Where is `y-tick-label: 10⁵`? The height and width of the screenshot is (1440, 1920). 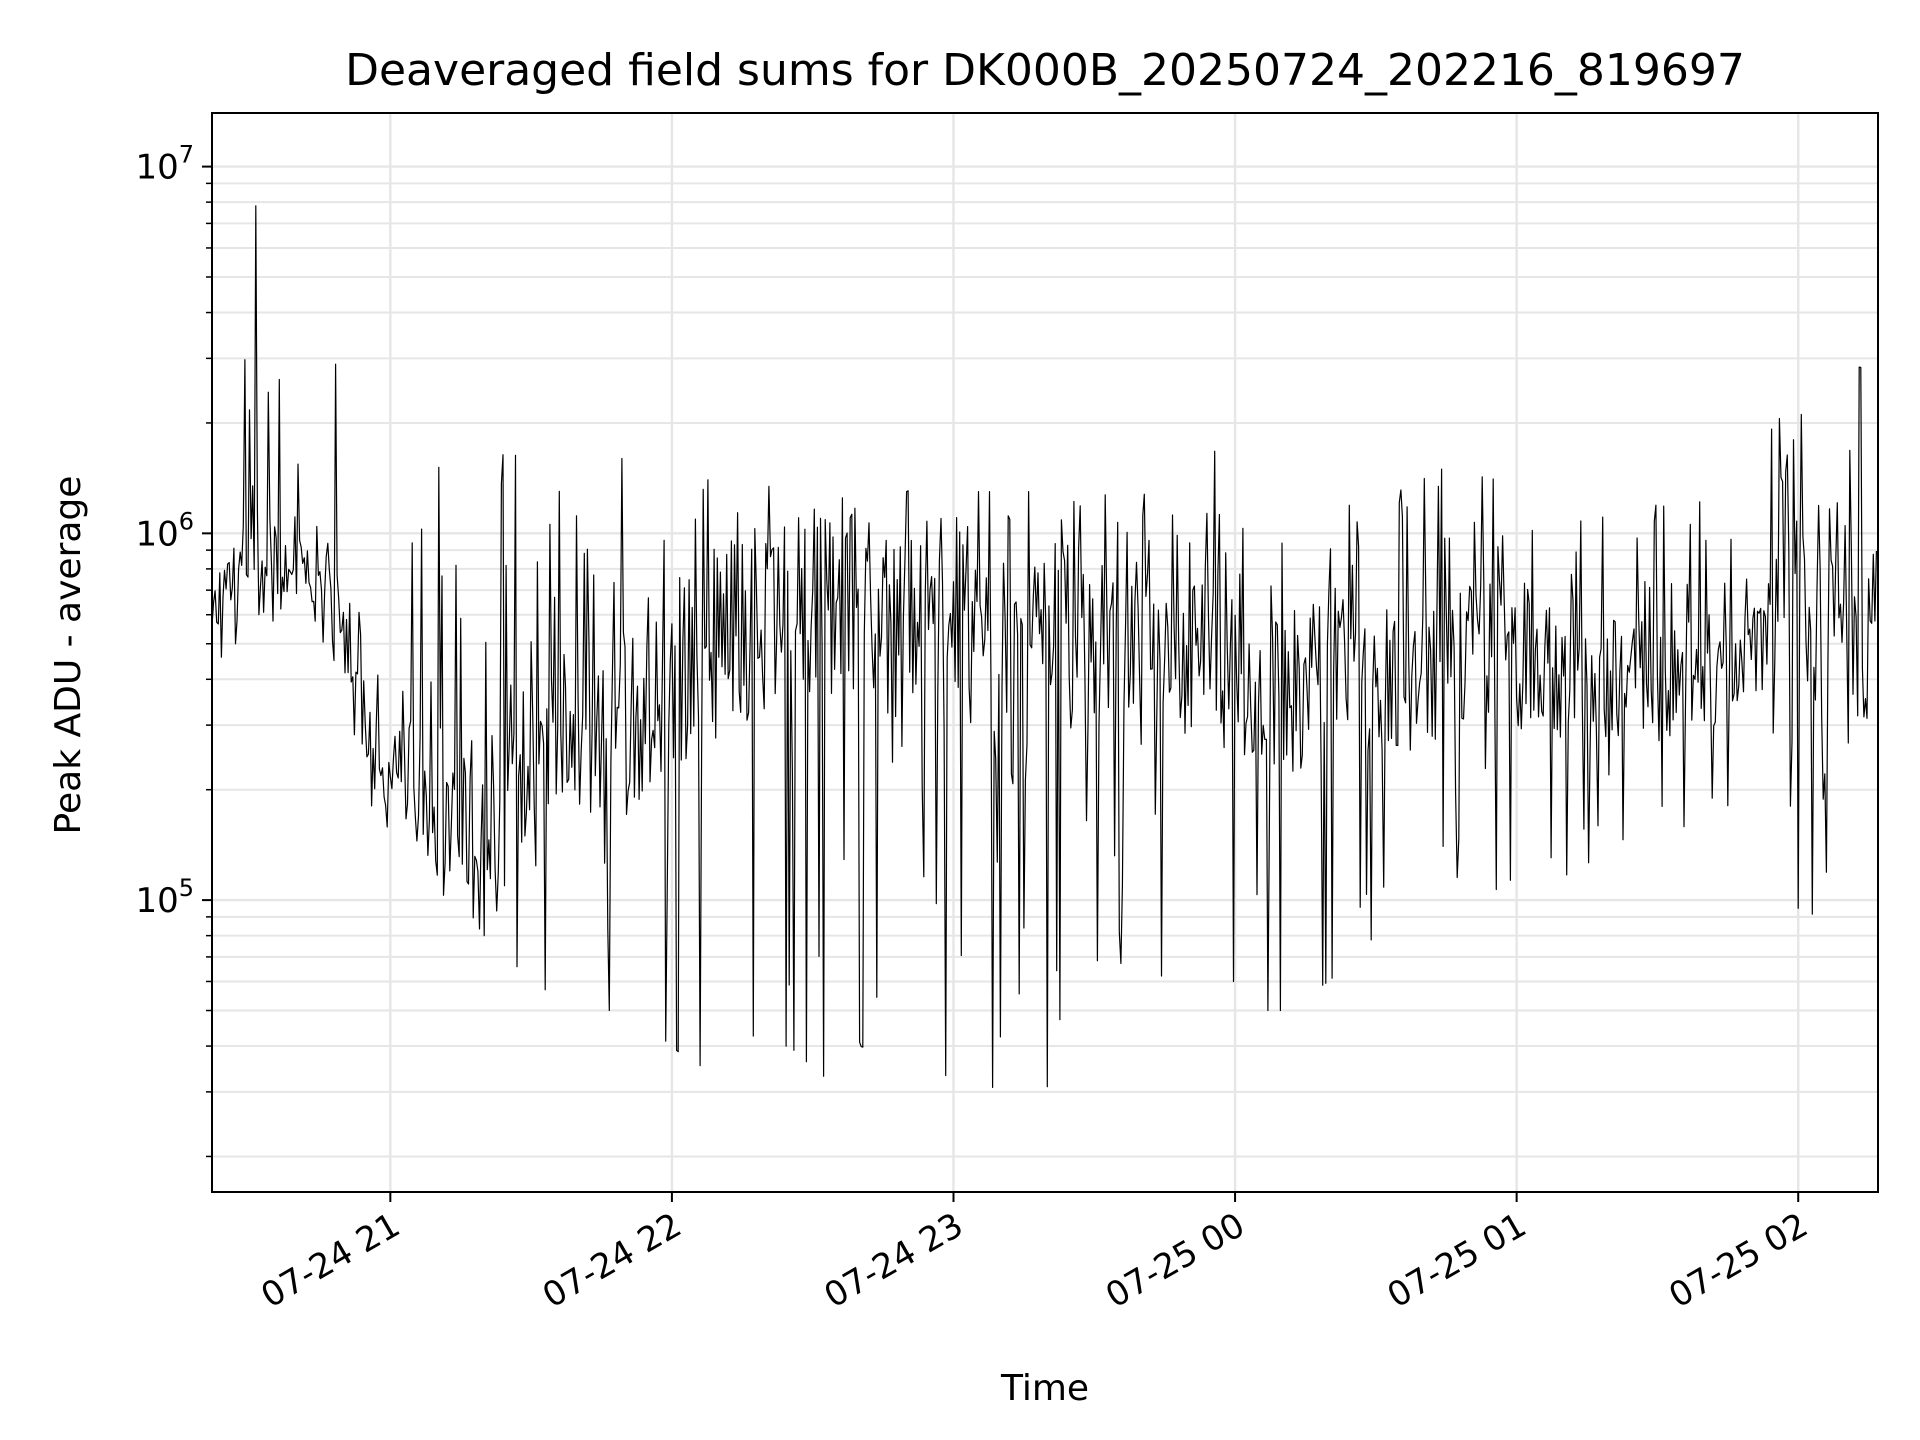
y-tick-label: 10⁵ is located at coordinates (164, 897).